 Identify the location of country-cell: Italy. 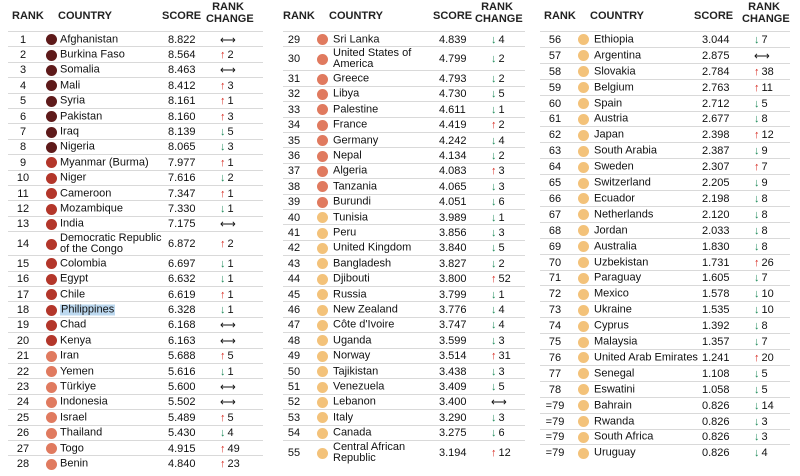
(343, 417).